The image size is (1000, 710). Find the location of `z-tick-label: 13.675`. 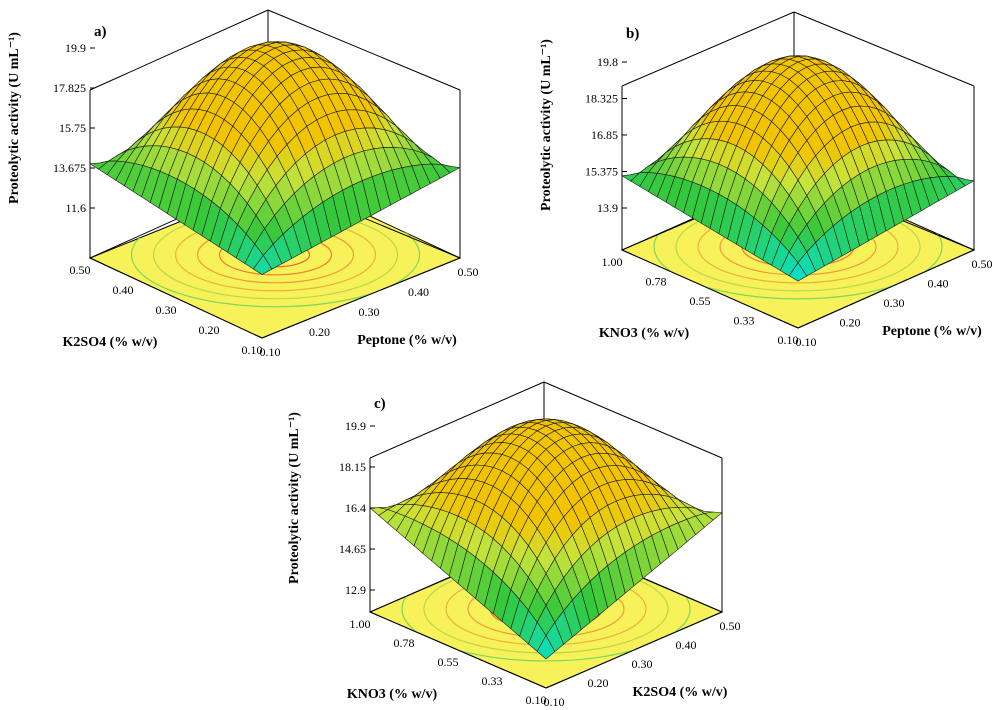

z-tick-label: 13.675 is located at coordinates (69, 168).